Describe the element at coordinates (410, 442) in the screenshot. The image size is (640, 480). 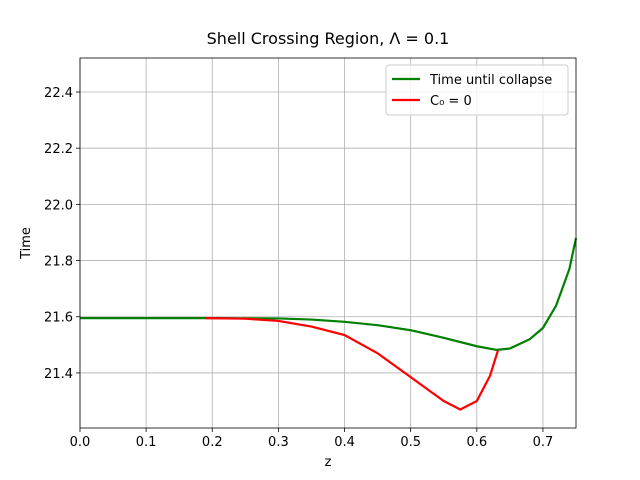
I see `x-tick-label: 0.5` at that location.